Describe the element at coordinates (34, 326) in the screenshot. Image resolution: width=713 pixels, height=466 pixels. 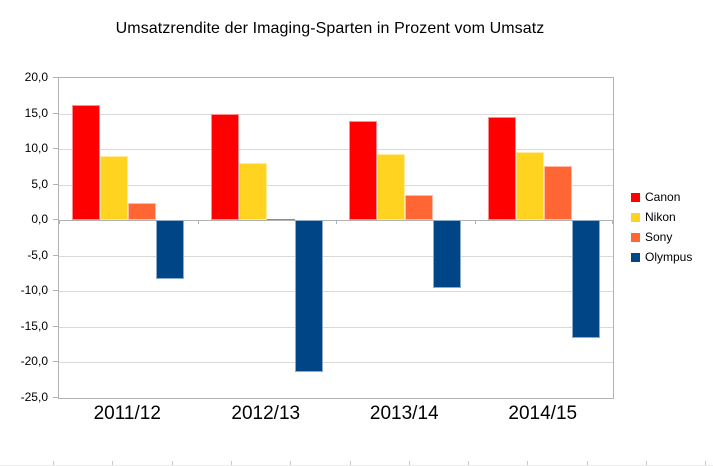
I see `y-axis-label: -15,0` at that location.